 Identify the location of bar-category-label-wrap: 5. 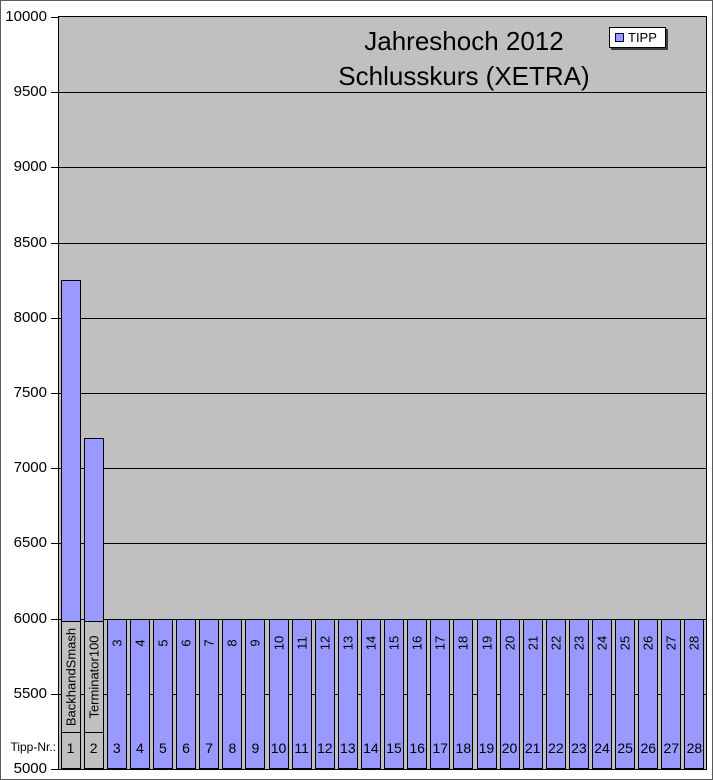
(163, 643).